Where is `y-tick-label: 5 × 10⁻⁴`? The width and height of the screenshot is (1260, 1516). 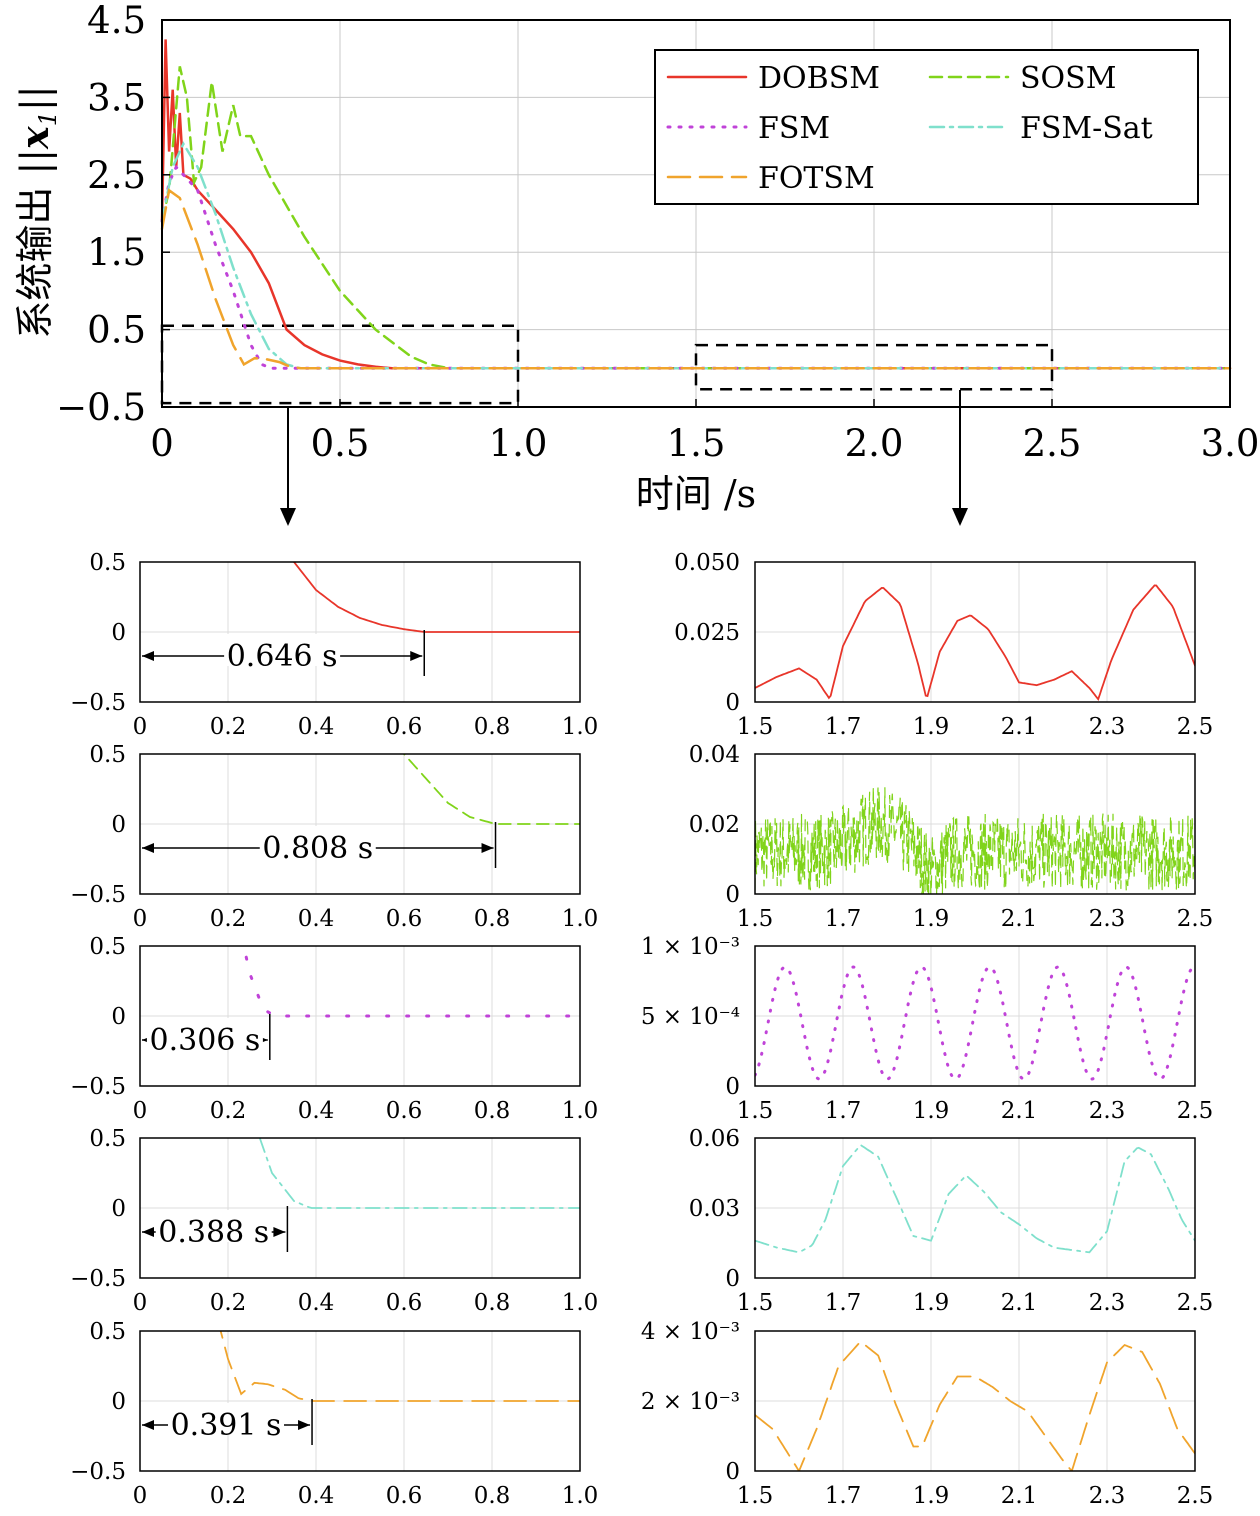
y-tick-label: 5 × 10⁻⁴ is located at coordinates (690, 1017).